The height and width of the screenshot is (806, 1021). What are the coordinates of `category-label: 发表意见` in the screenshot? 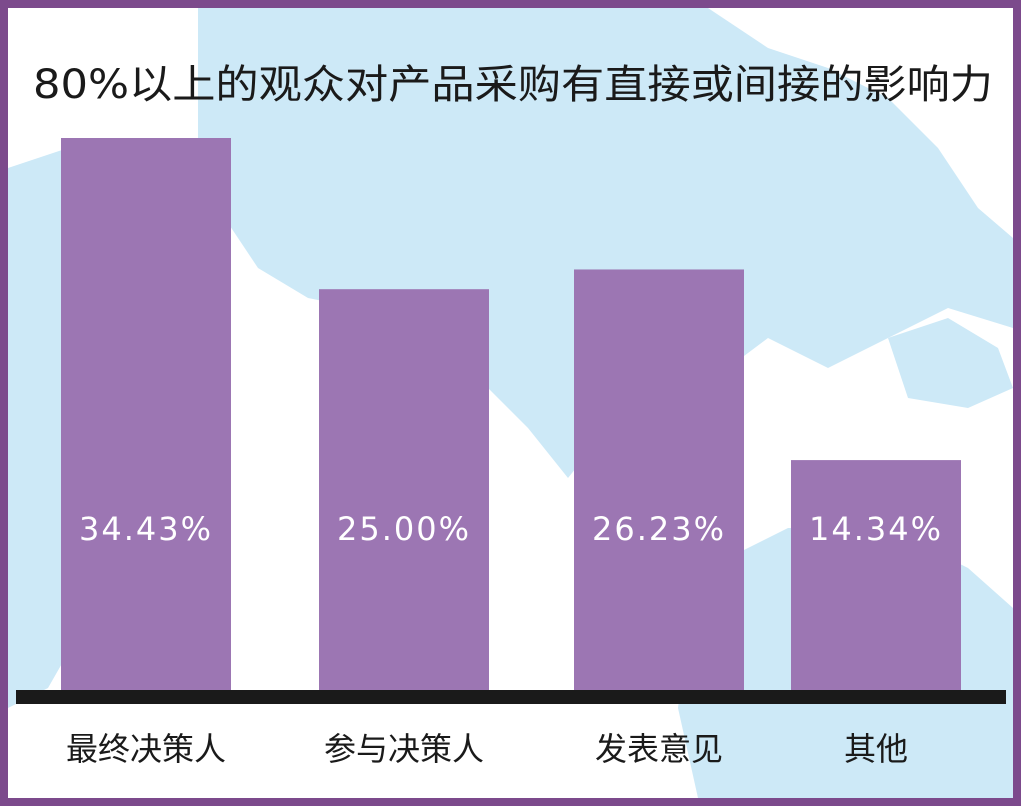 It's located at (659, 749).